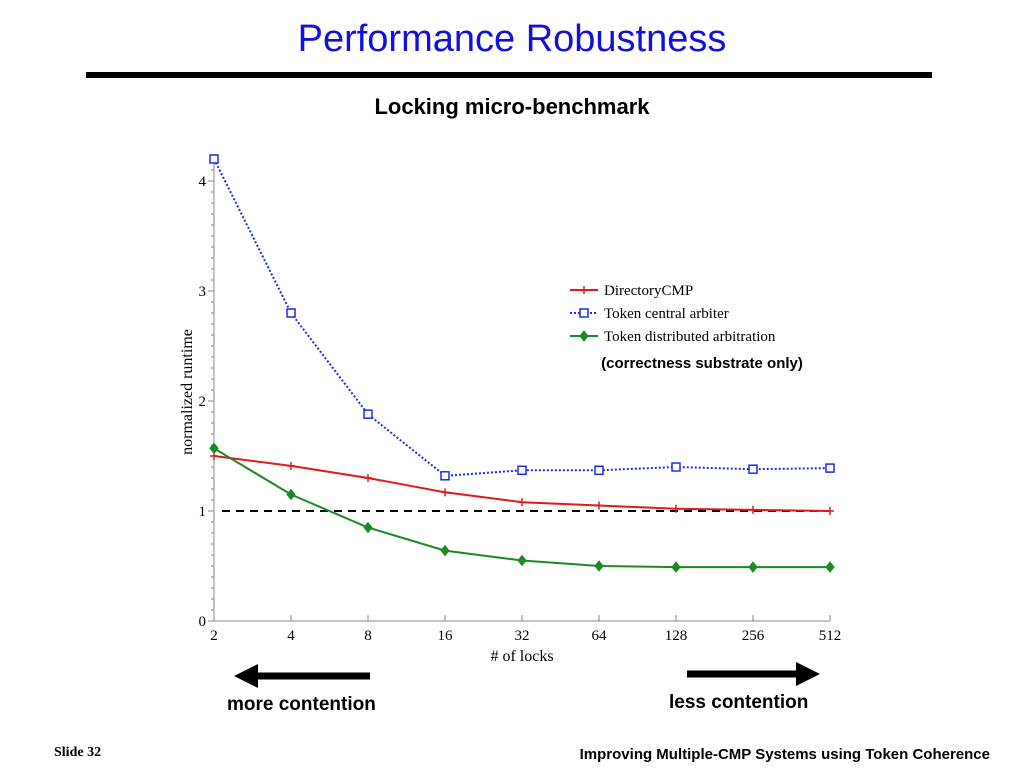  What do you see at coordinates (203, 292) in the screenshot?
I see `y-tick-label: 3` at bounding box center [203, 292].